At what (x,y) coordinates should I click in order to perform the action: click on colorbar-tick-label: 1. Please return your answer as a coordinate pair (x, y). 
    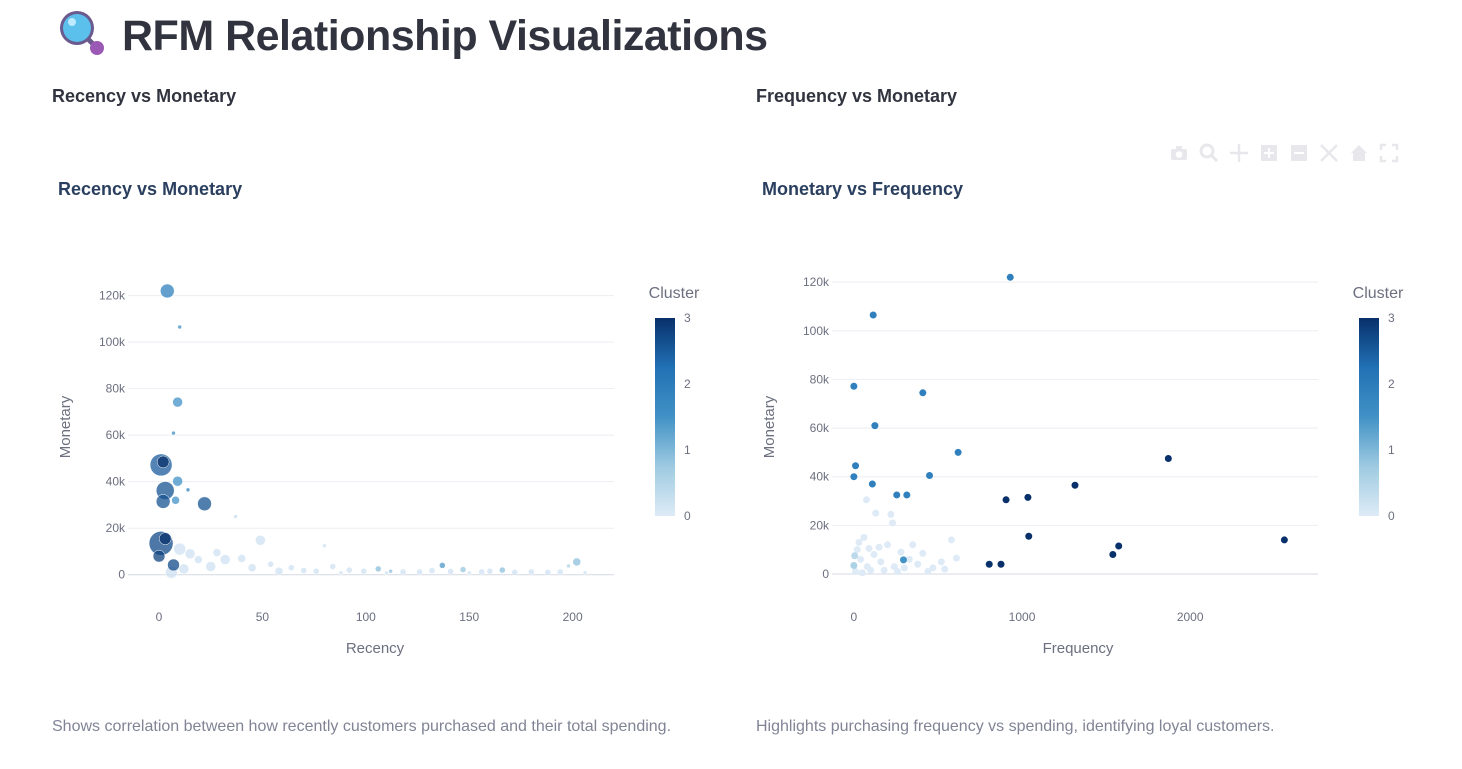
    Looking at the image, I should click on (687, 450).